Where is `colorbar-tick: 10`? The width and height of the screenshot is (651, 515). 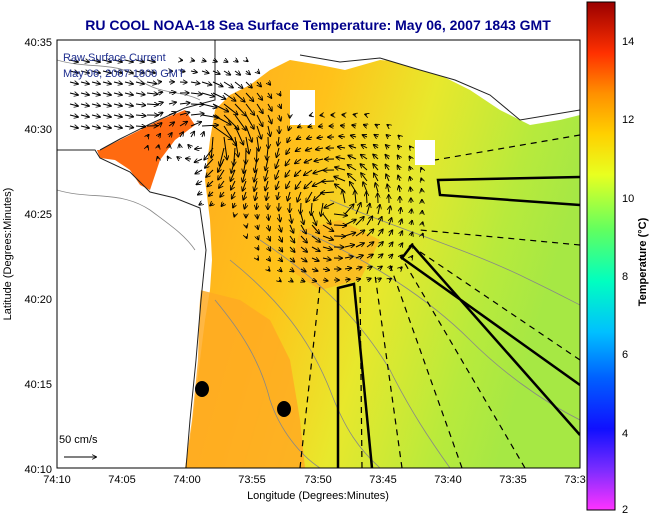 colorbar-tick: 10 is located at coordinates (628, 199).